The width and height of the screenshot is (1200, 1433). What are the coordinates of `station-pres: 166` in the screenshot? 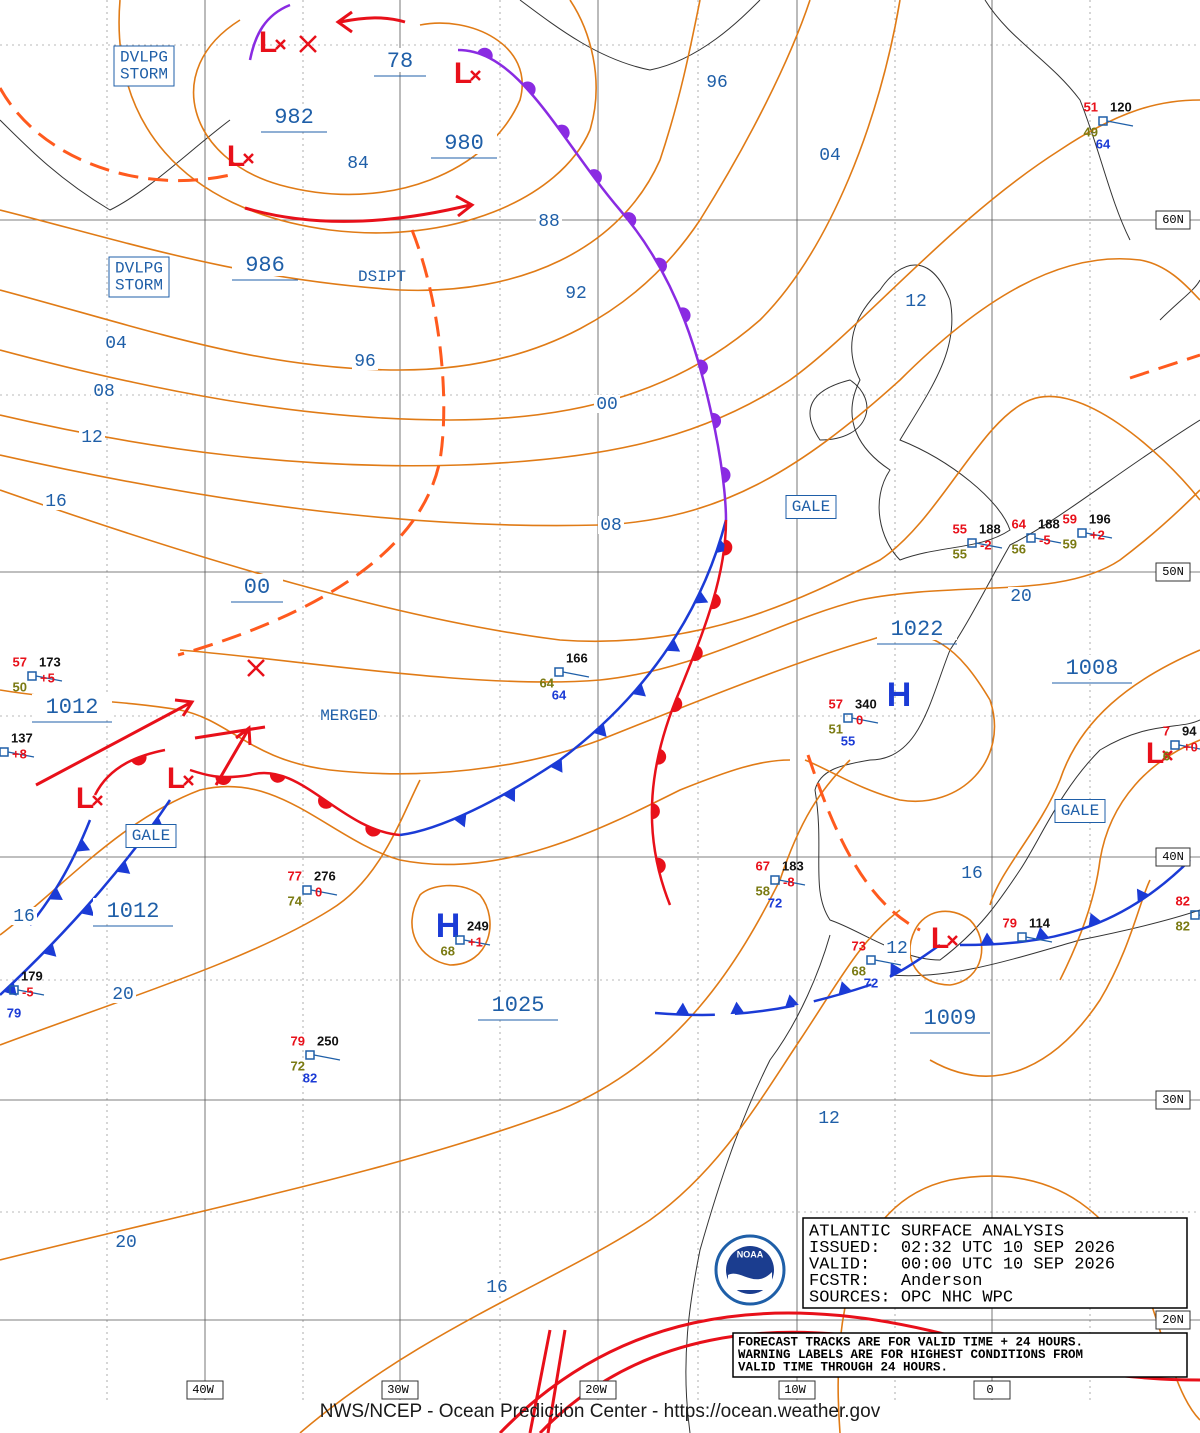 It's located at (577, 657).